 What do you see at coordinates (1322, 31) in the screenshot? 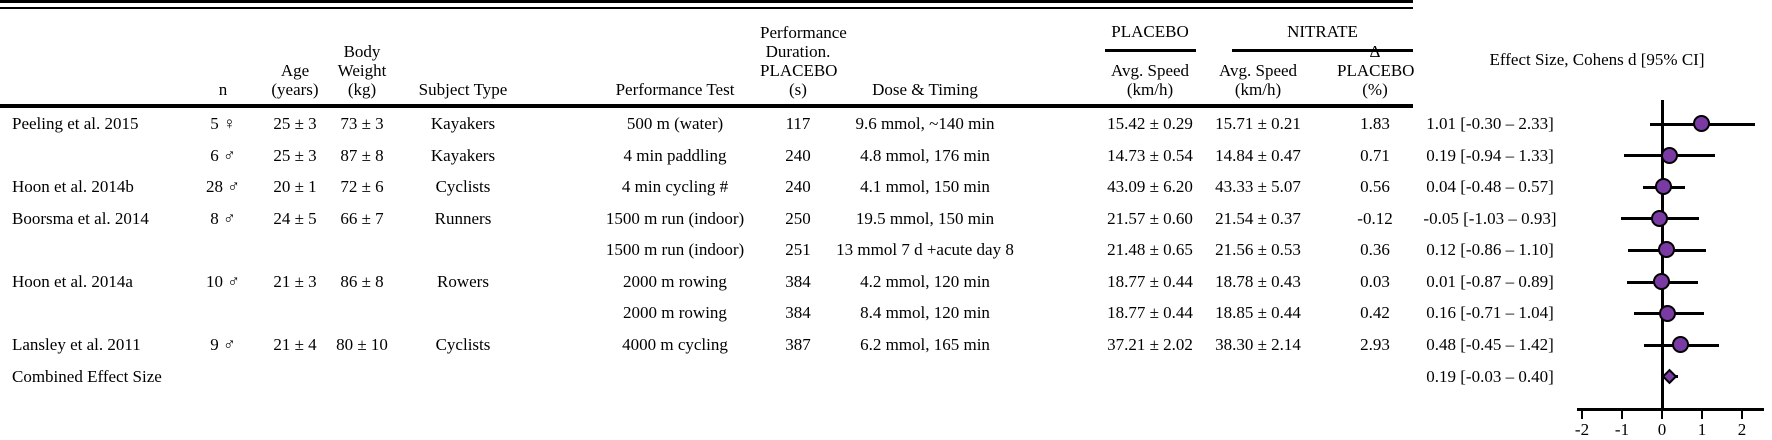
I see `column-group-nitrate: NITRATE` at bounding box center [1322, 31].